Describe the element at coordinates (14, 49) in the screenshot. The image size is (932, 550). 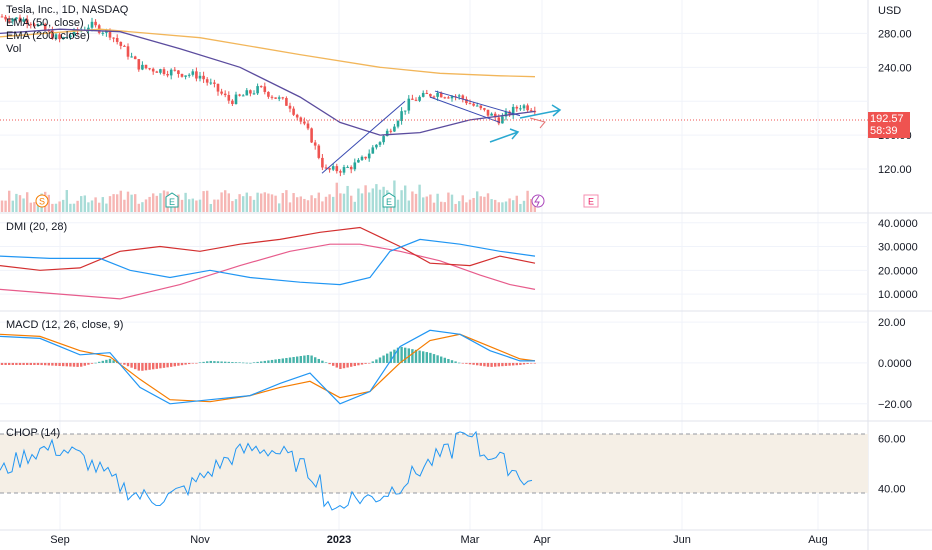
I see `volume-legend: Vol` at that location.